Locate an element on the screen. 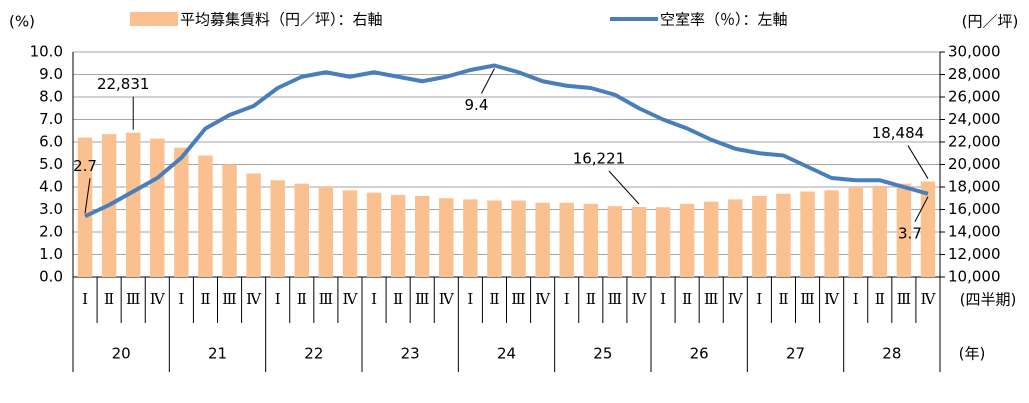 This screenshot has width=1029, height=403. group-label: 23 is located at coordinates (410, 354).